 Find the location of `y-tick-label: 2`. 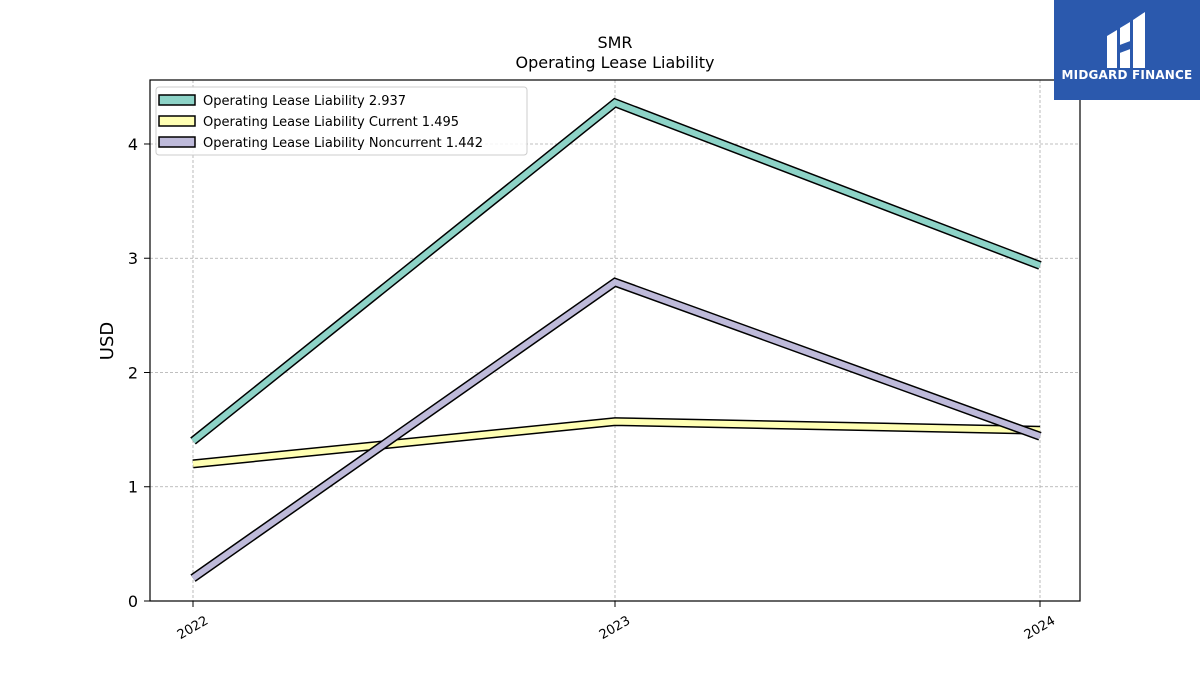

y-tick-label: 2 is located at coordinates (133, 372).